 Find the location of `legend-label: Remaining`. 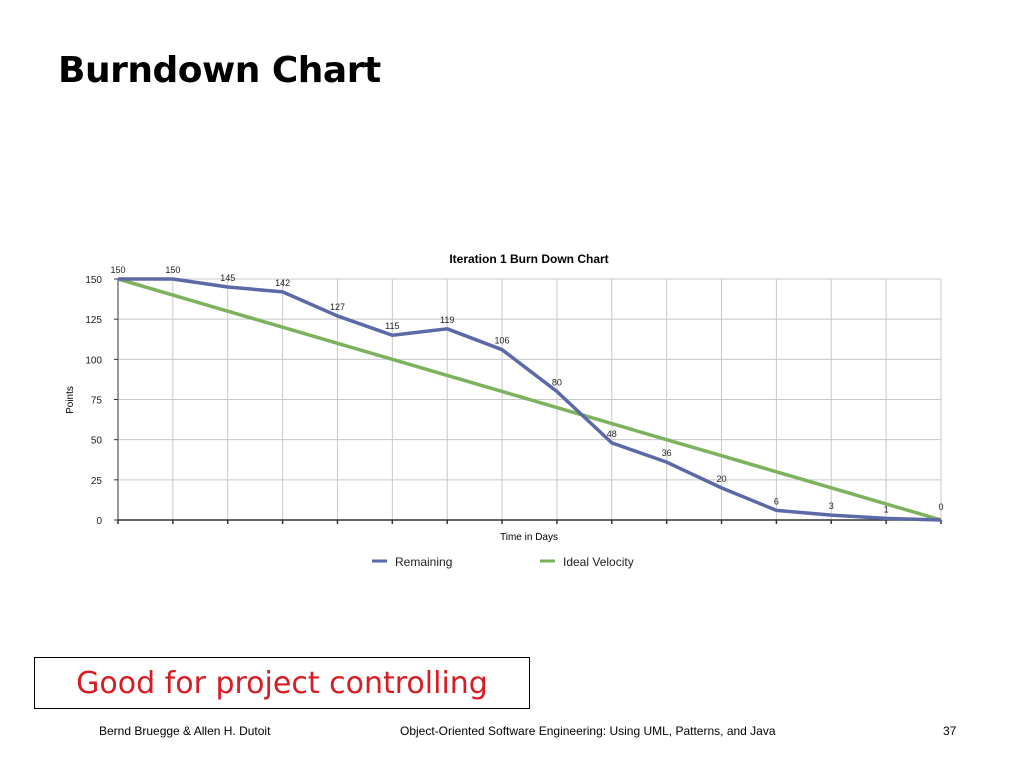

legend-label: Remaining is located at coordinates (423, 562).